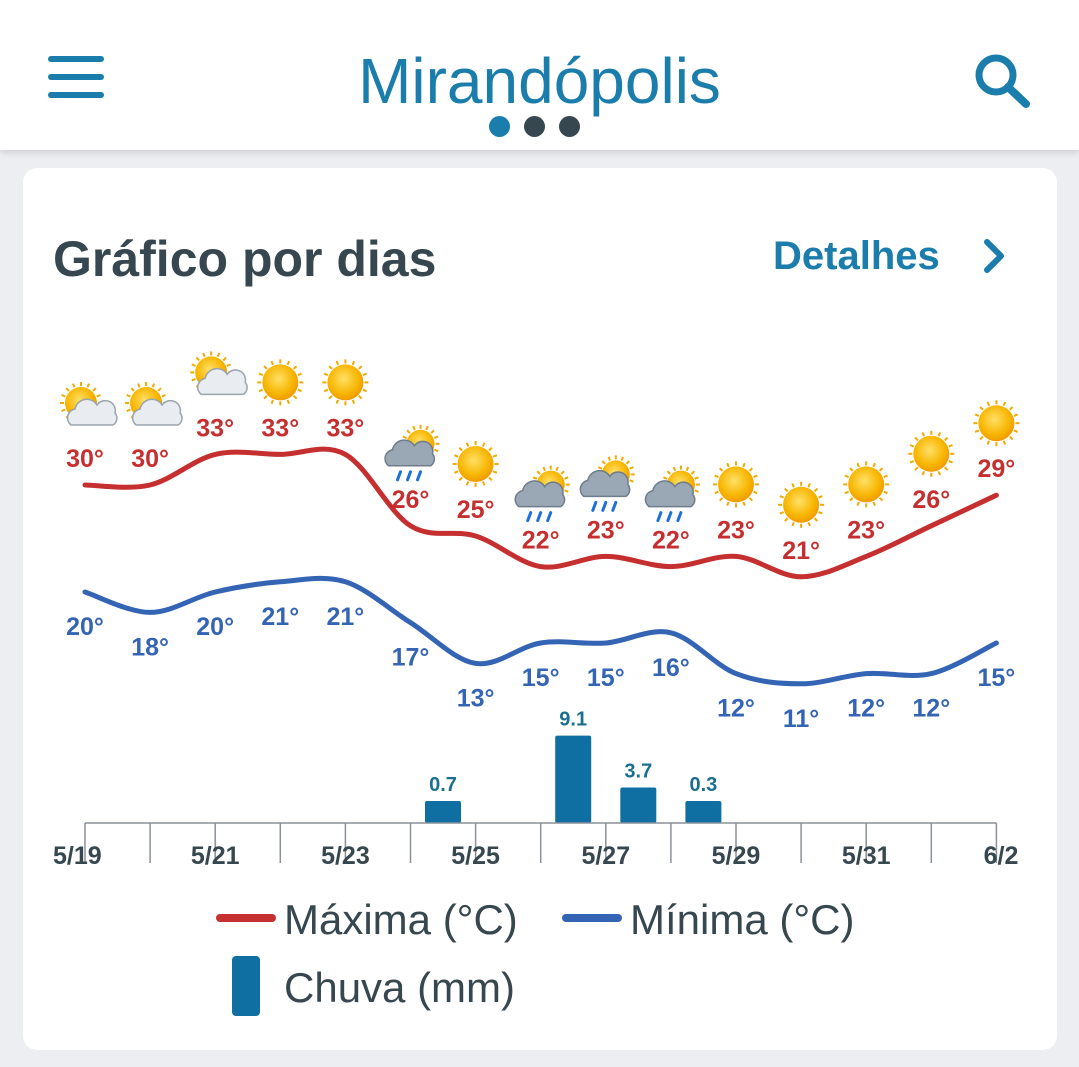 This screenshot has height=1067, width=1079. Describe the element at coordinates (856, 256) in the screenshot. I see `details-link: Detalhes` at that location.